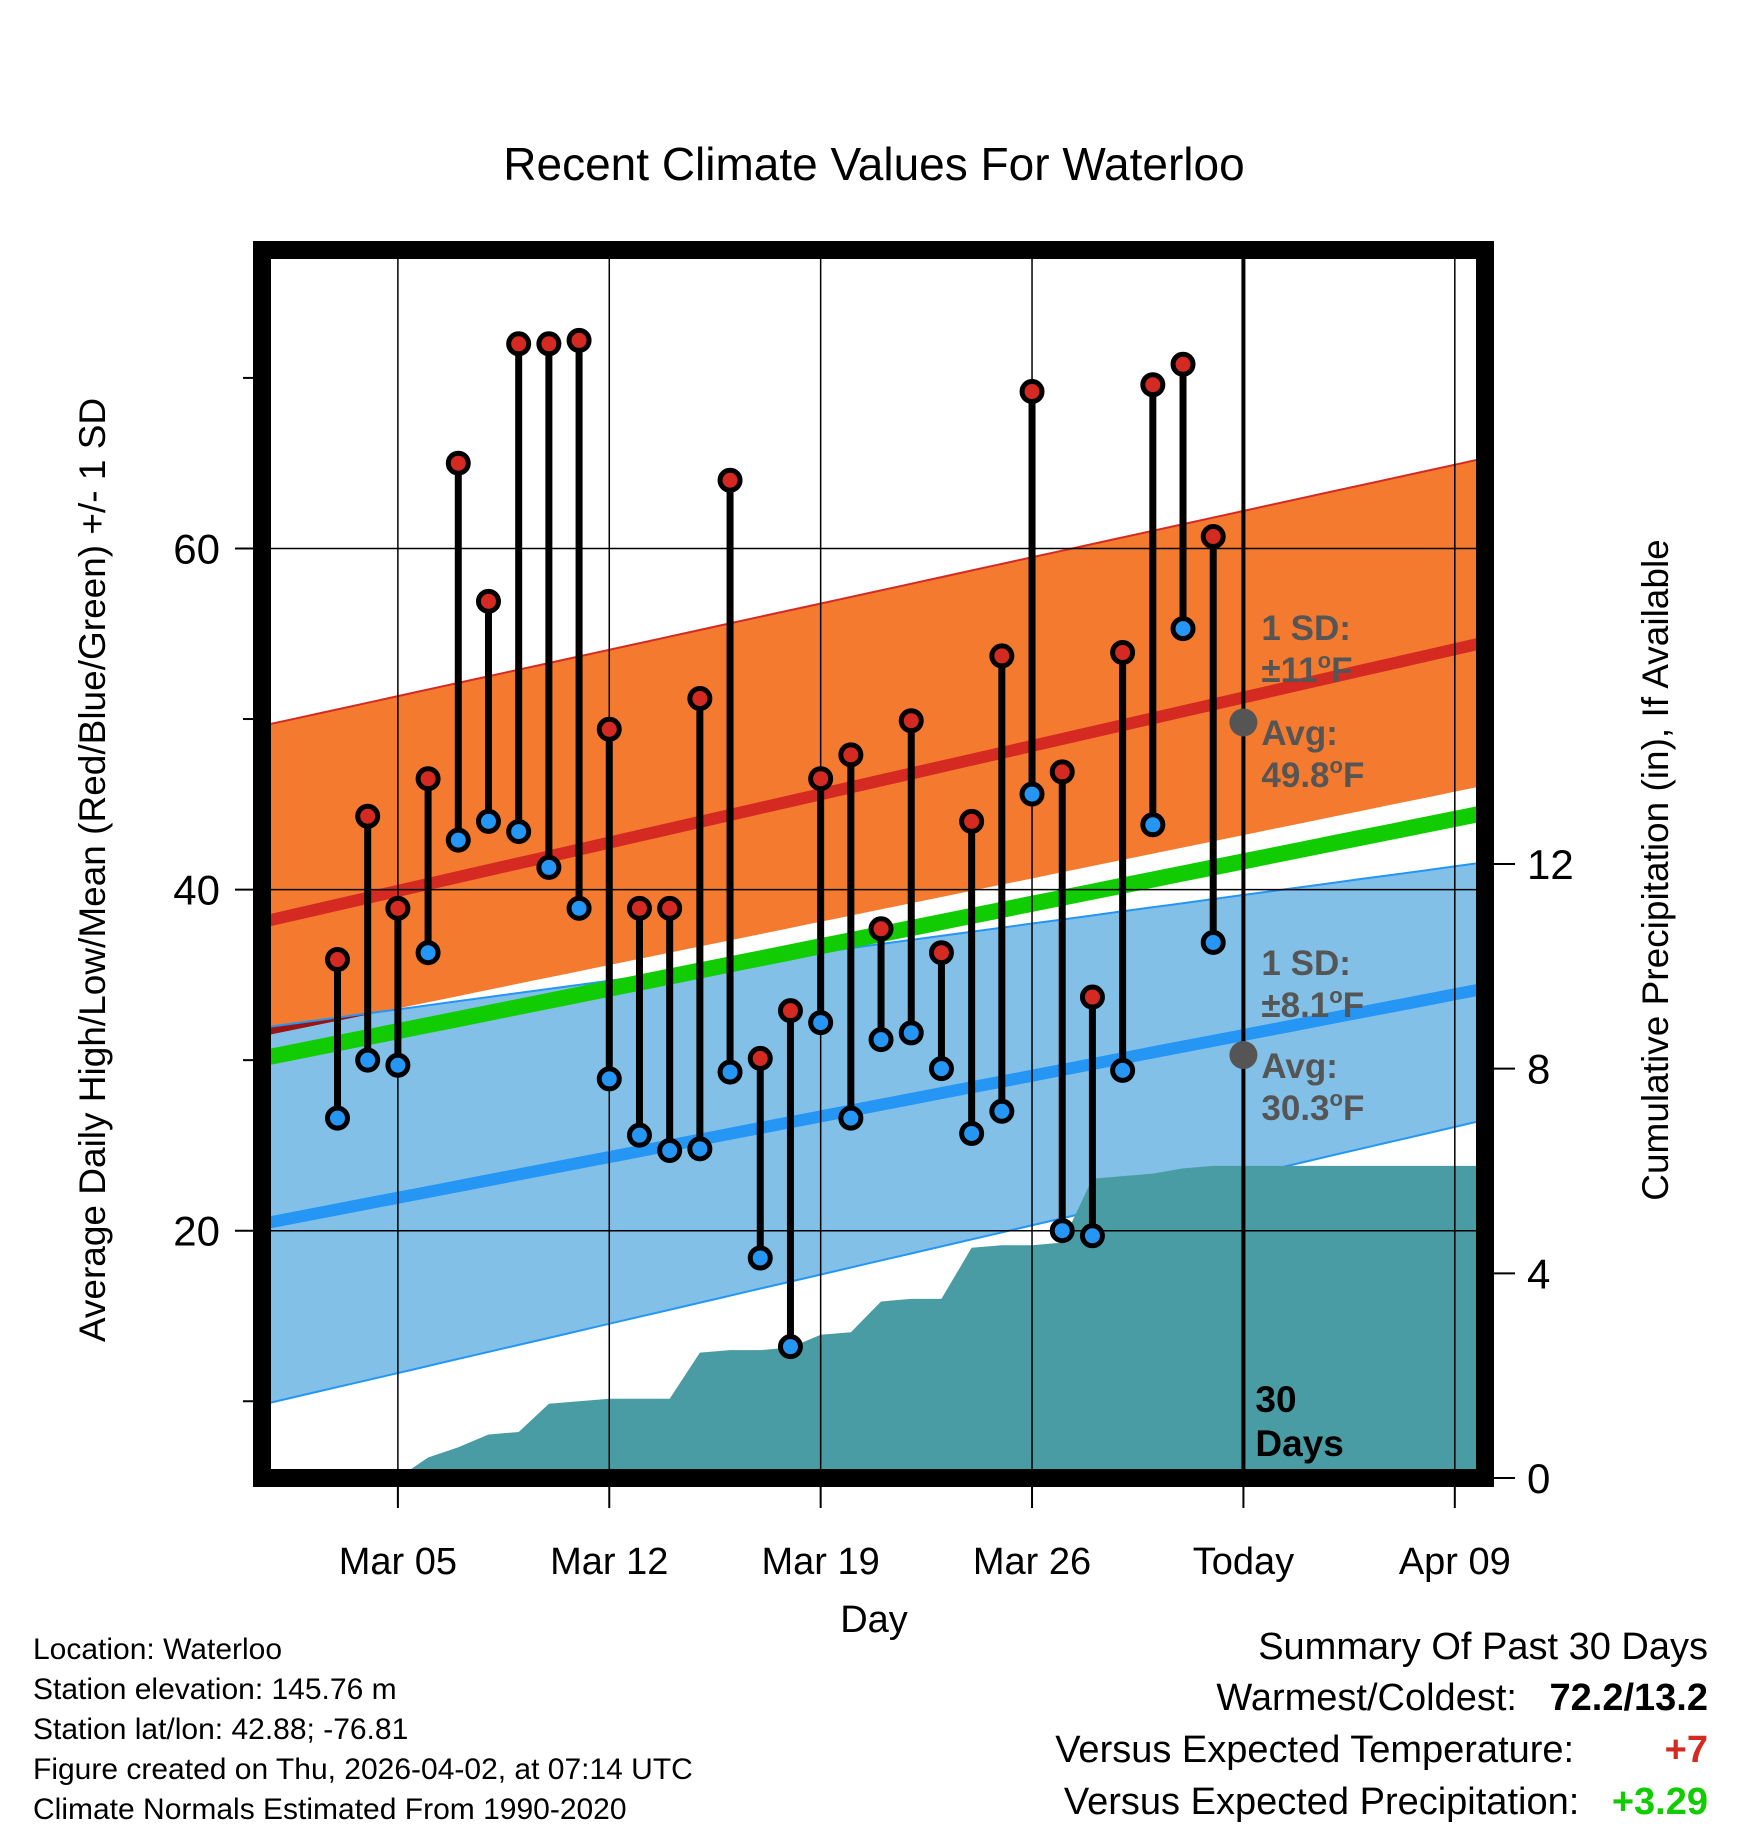 The height and width of the screenshot is (1830, 1748). I want to click on x-tick-label: Mar 19, so click(821, 1562).